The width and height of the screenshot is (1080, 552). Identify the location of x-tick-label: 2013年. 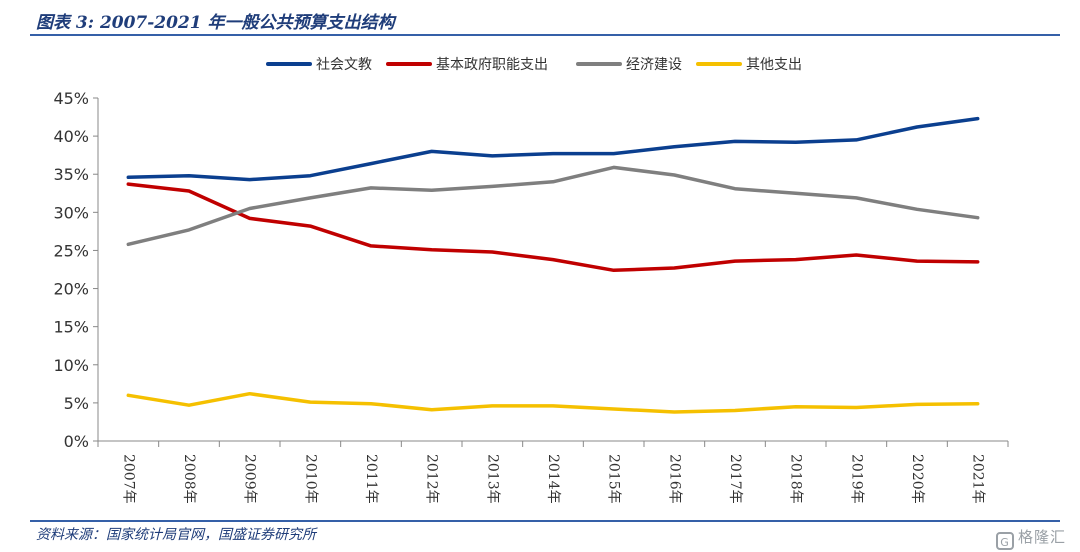
(492, 479).